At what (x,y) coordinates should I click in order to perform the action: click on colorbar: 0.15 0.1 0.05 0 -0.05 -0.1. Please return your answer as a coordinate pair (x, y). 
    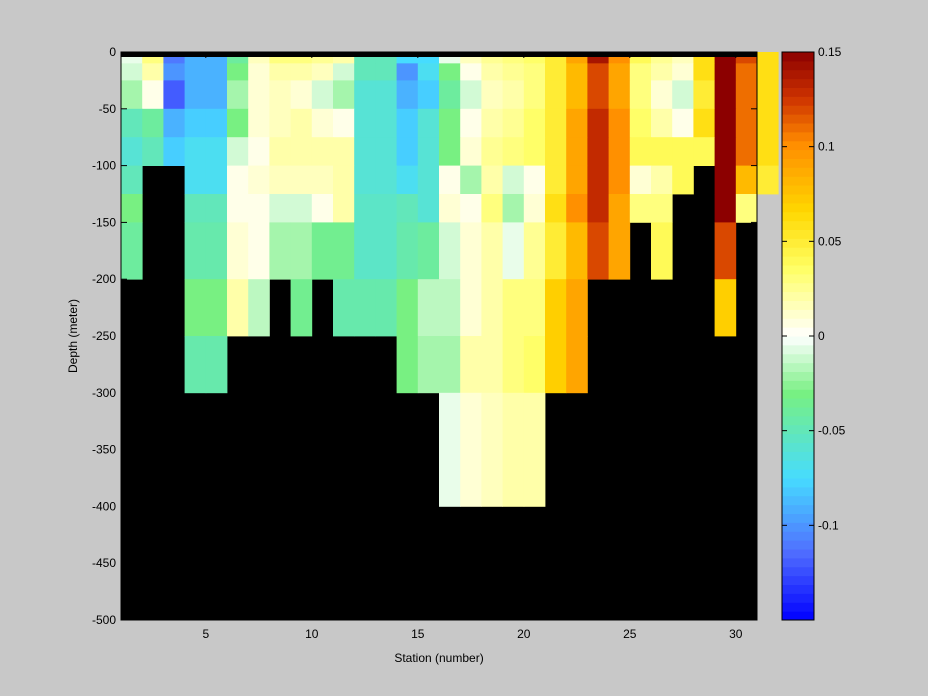
    Looking at the image, I should click on (813, 333).